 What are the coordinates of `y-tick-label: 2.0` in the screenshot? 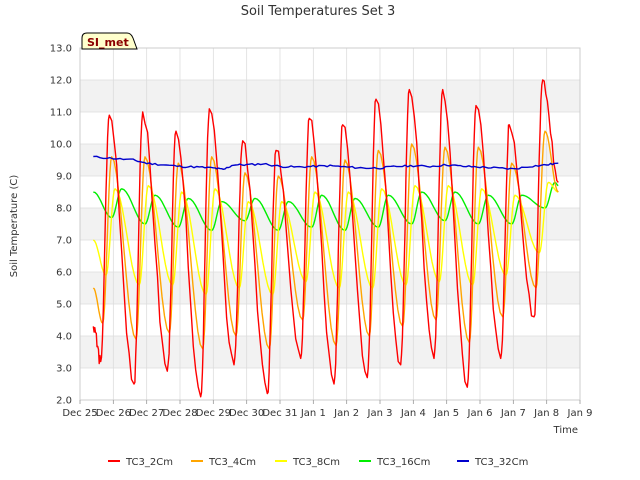 It's located at (64, 401).